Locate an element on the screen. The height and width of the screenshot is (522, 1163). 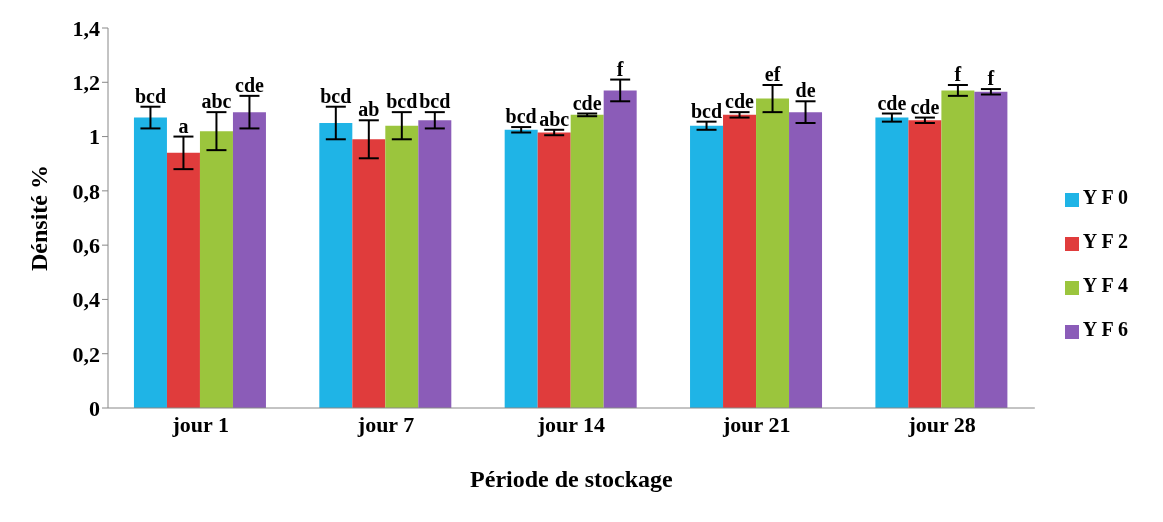
data-label: a is located at coordinates (183, 125).